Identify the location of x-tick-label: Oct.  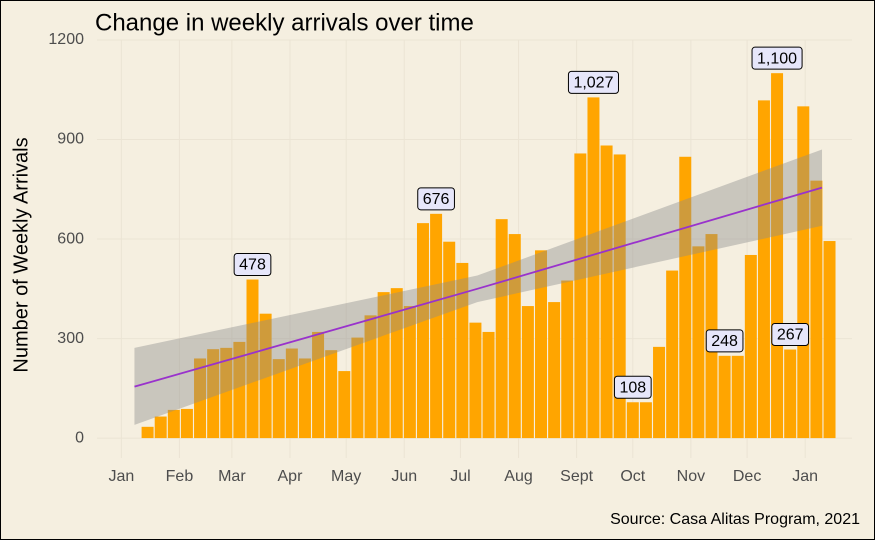
(632, 476).